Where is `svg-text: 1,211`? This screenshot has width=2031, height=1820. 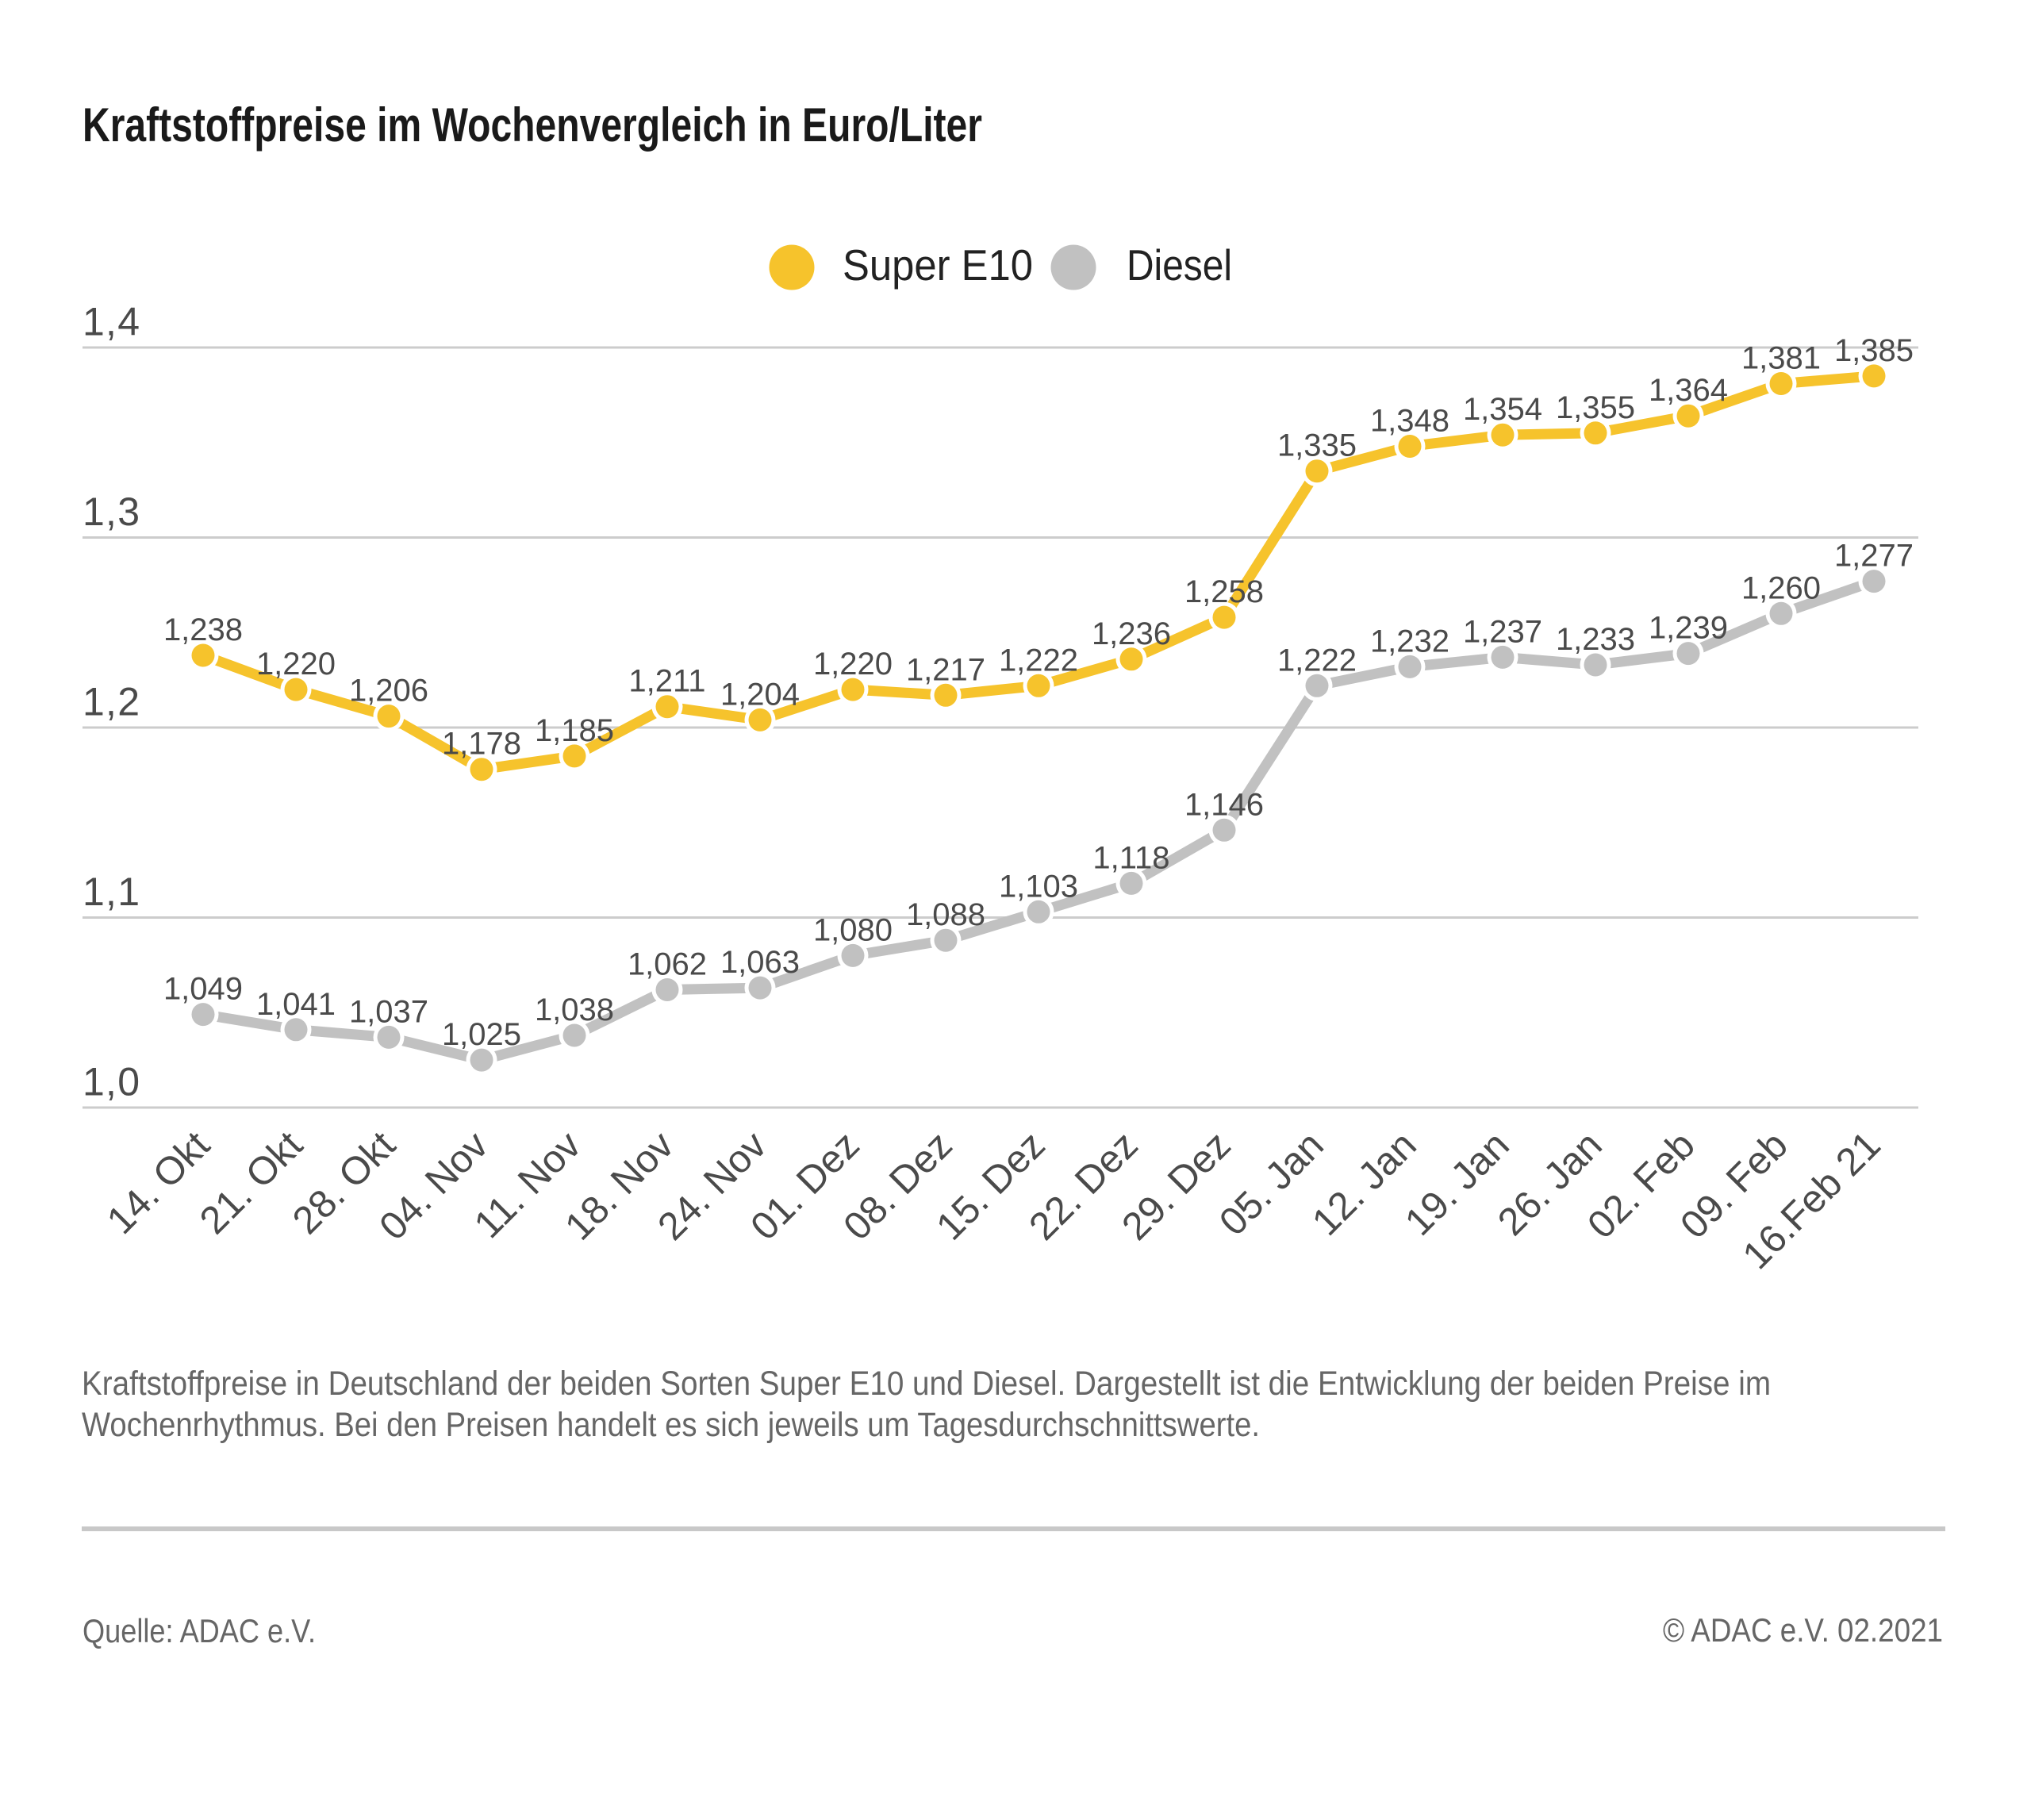
svg-text: 1,211 is located at coordinates (666, 681).